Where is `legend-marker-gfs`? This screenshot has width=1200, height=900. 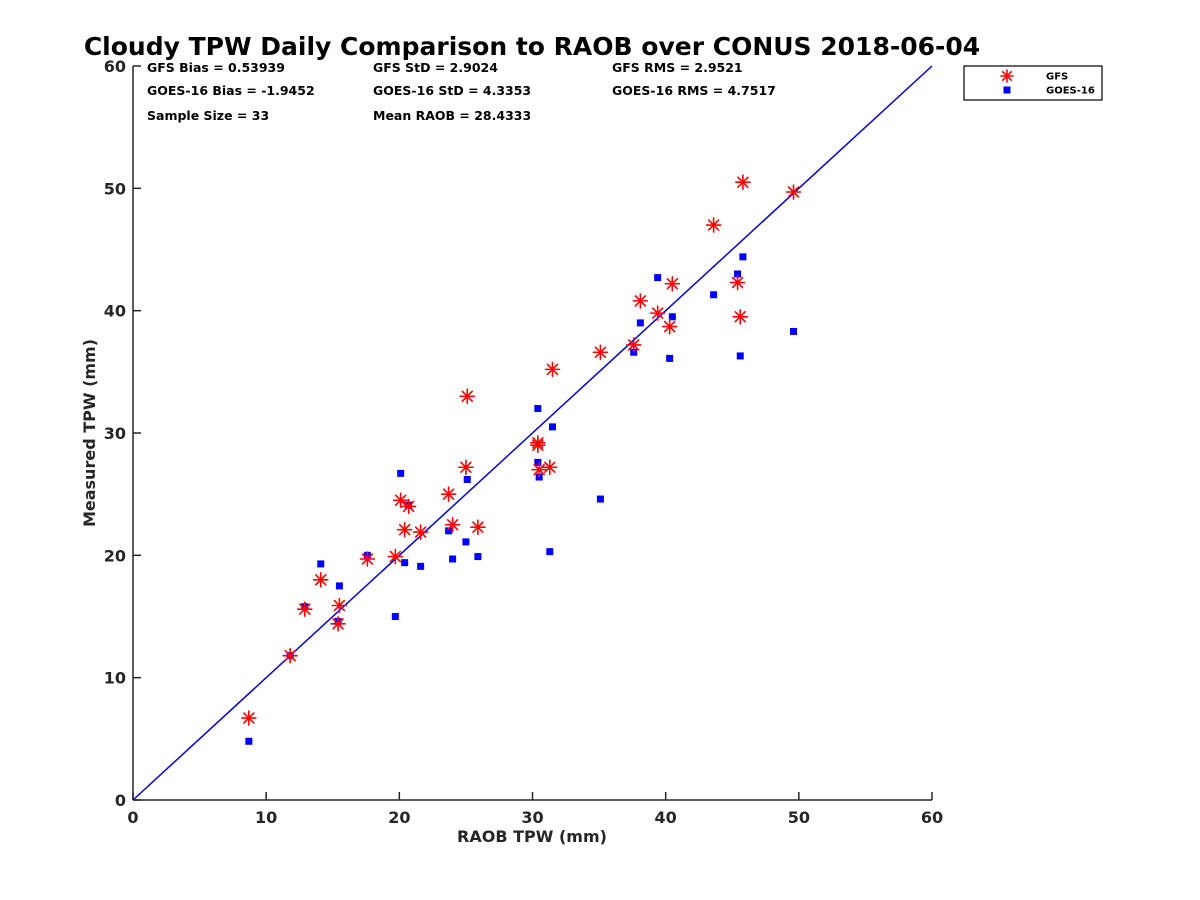
legend-marker-gfs is located at coordinates (1007, 76).